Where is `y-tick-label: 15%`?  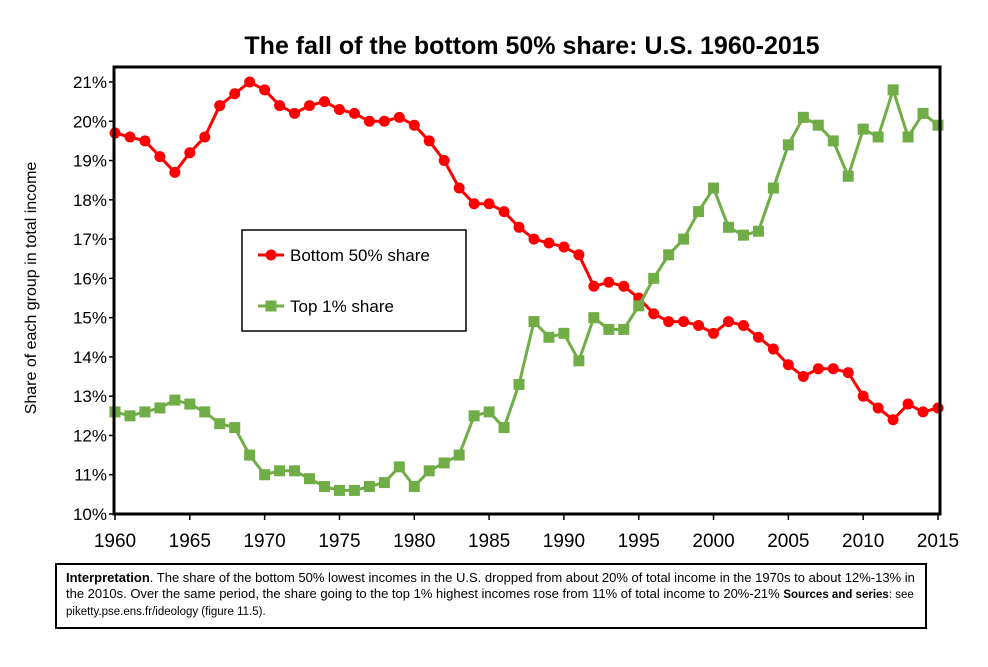 y-tick-label: 15% is located at coordinates (90, 318).